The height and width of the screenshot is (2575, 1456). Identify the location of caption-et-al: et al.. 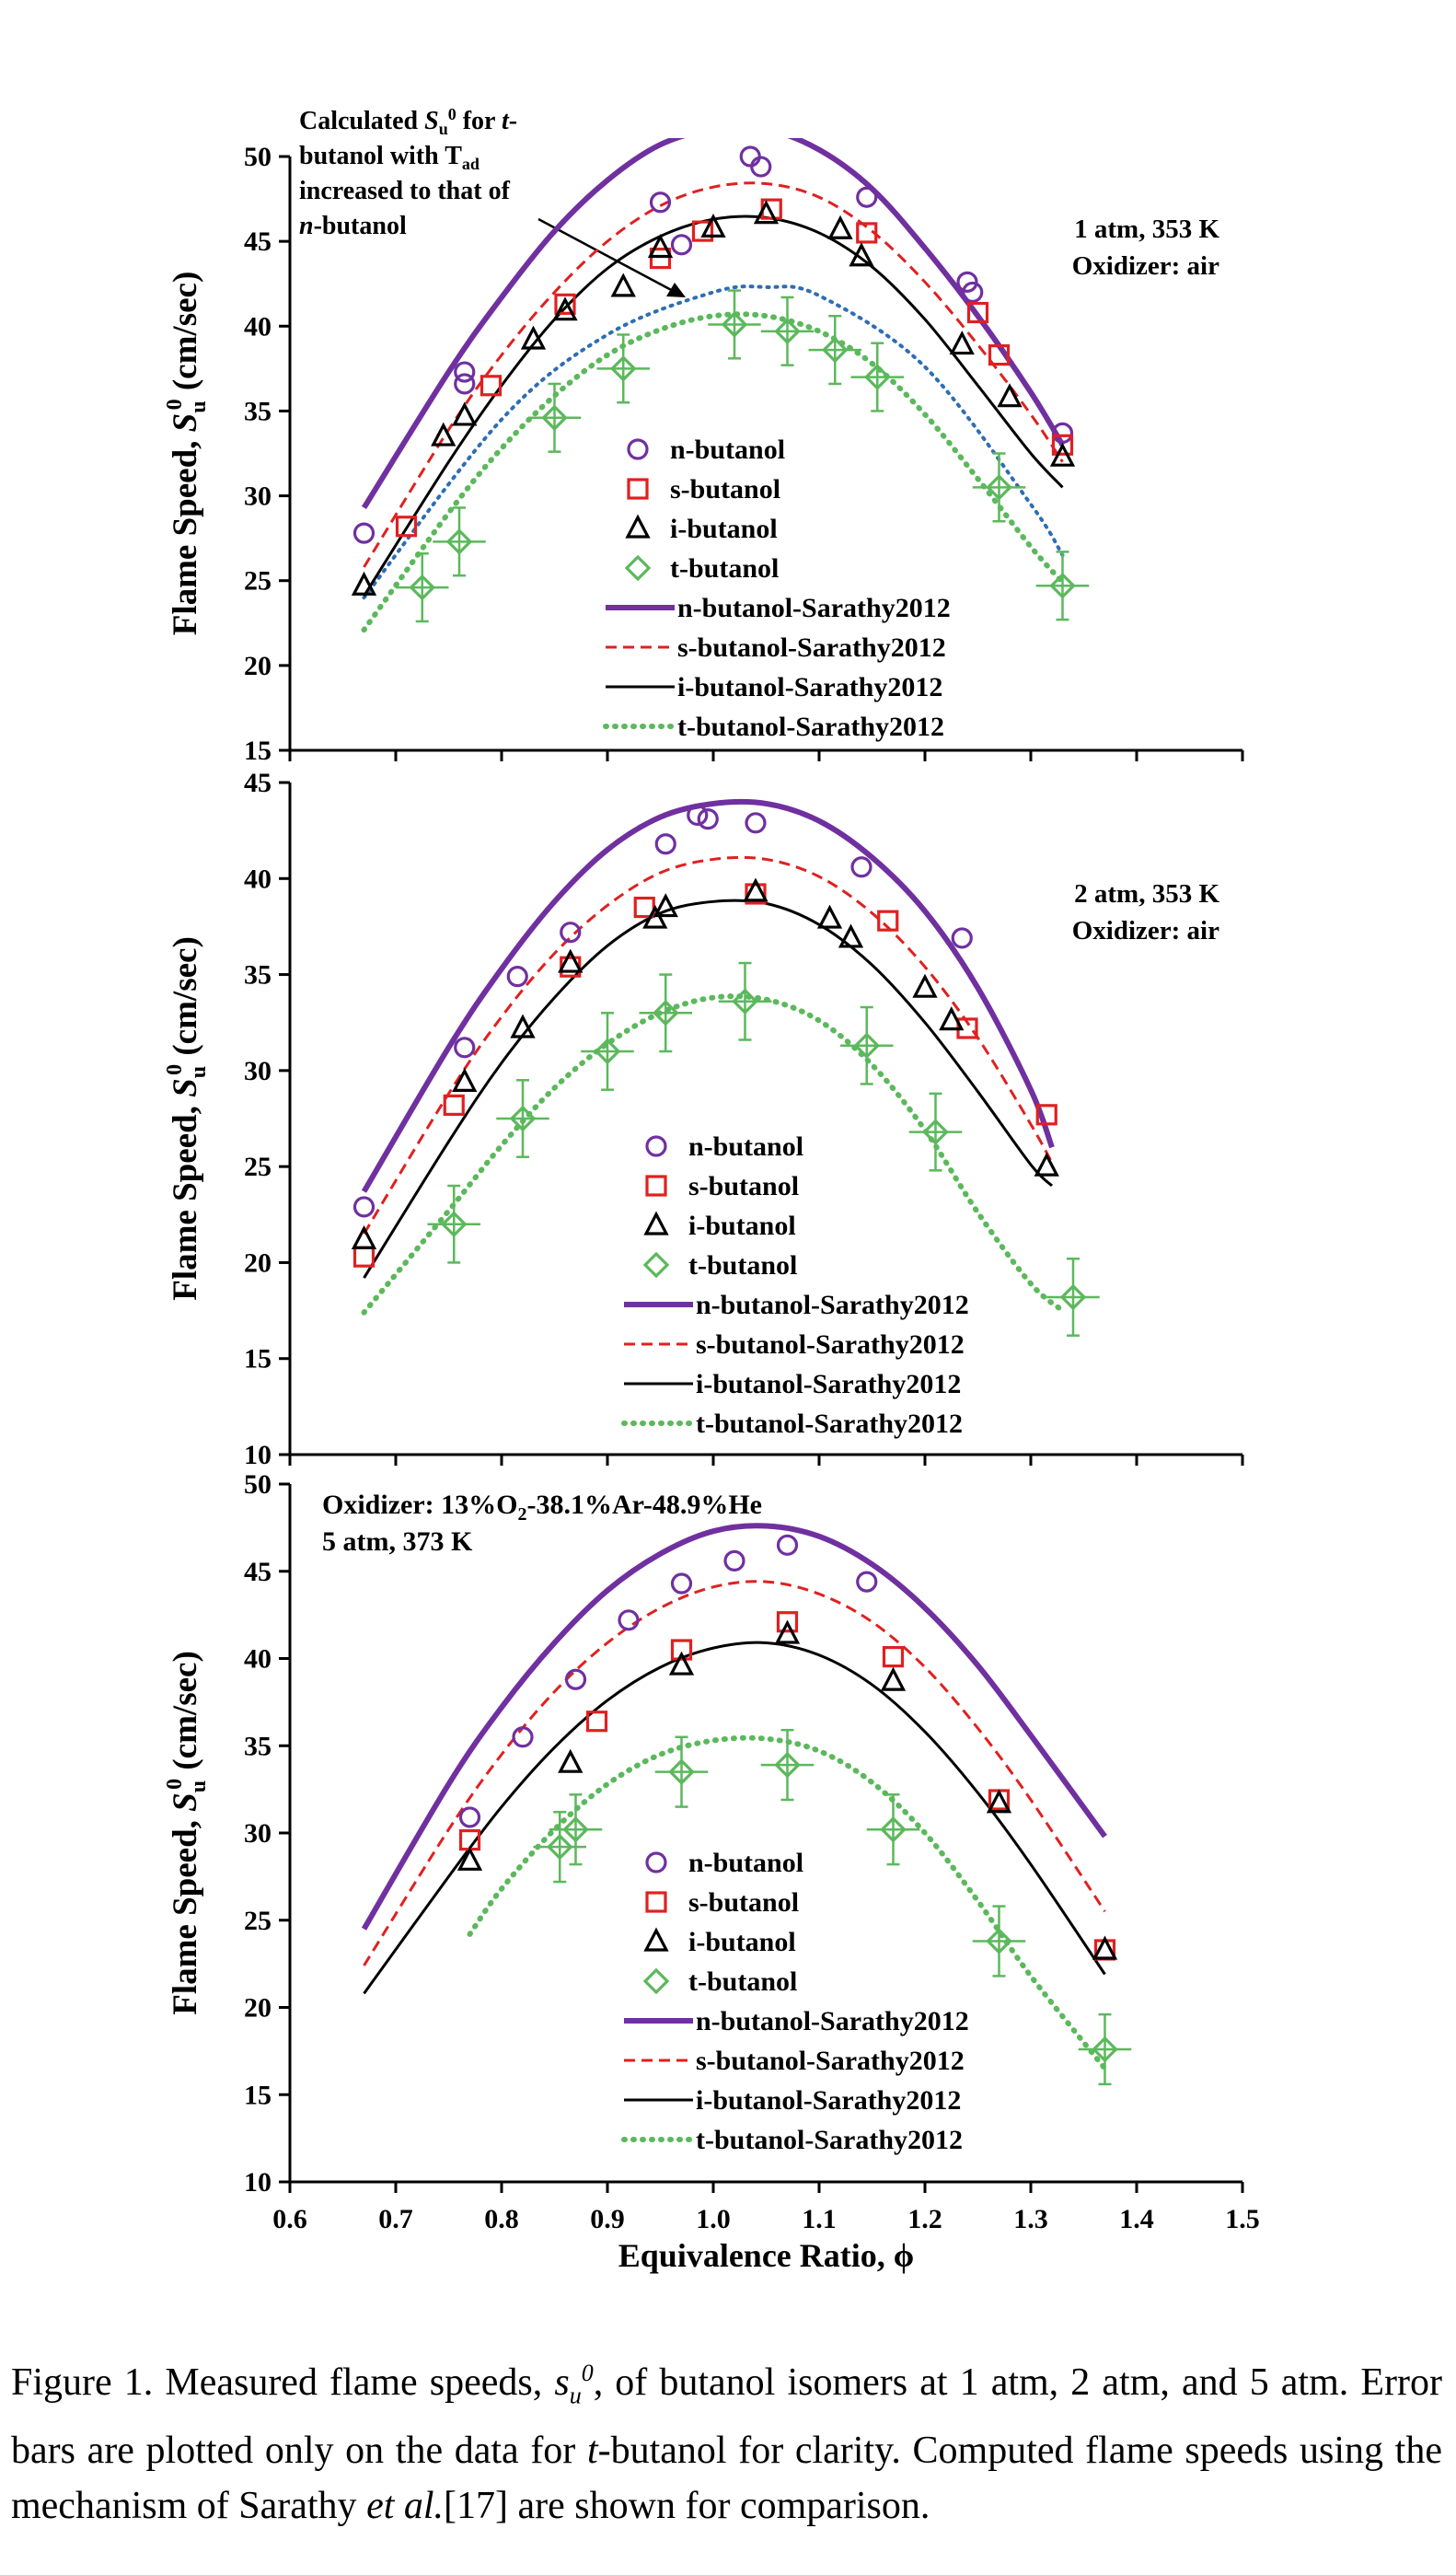
(405, 2506).